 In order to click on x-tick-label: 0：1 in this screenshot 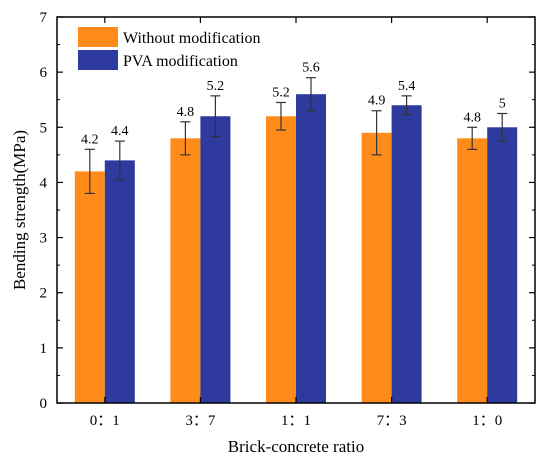, I will do `click(105, 421)`.